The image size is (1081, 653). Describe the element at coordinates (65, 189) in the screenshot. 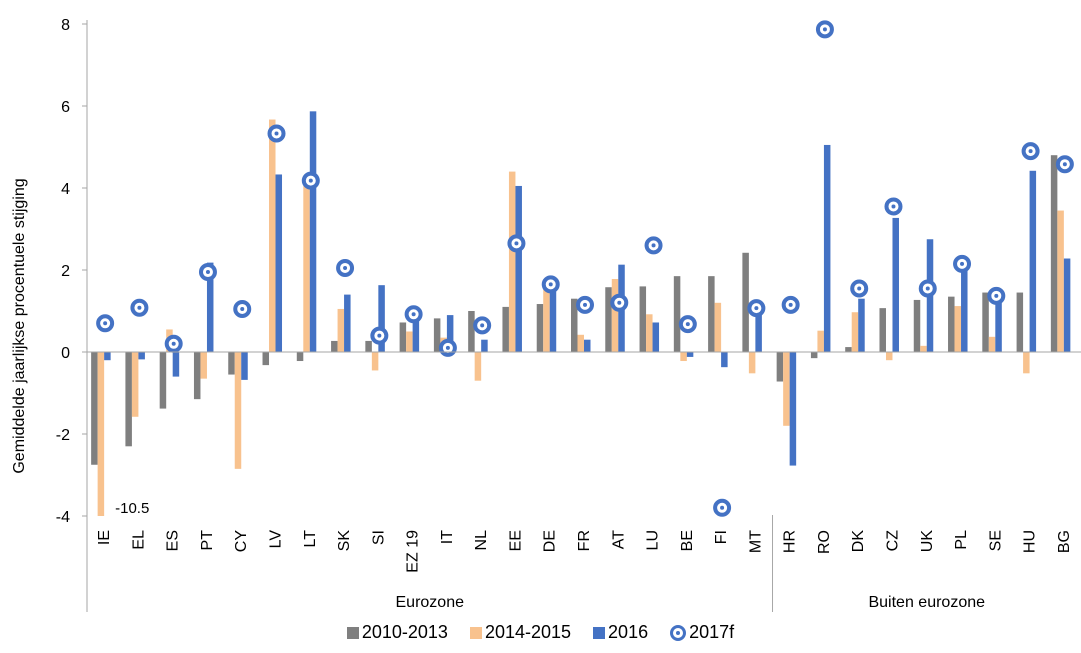

I see `y-tick-label: 4` at that location.